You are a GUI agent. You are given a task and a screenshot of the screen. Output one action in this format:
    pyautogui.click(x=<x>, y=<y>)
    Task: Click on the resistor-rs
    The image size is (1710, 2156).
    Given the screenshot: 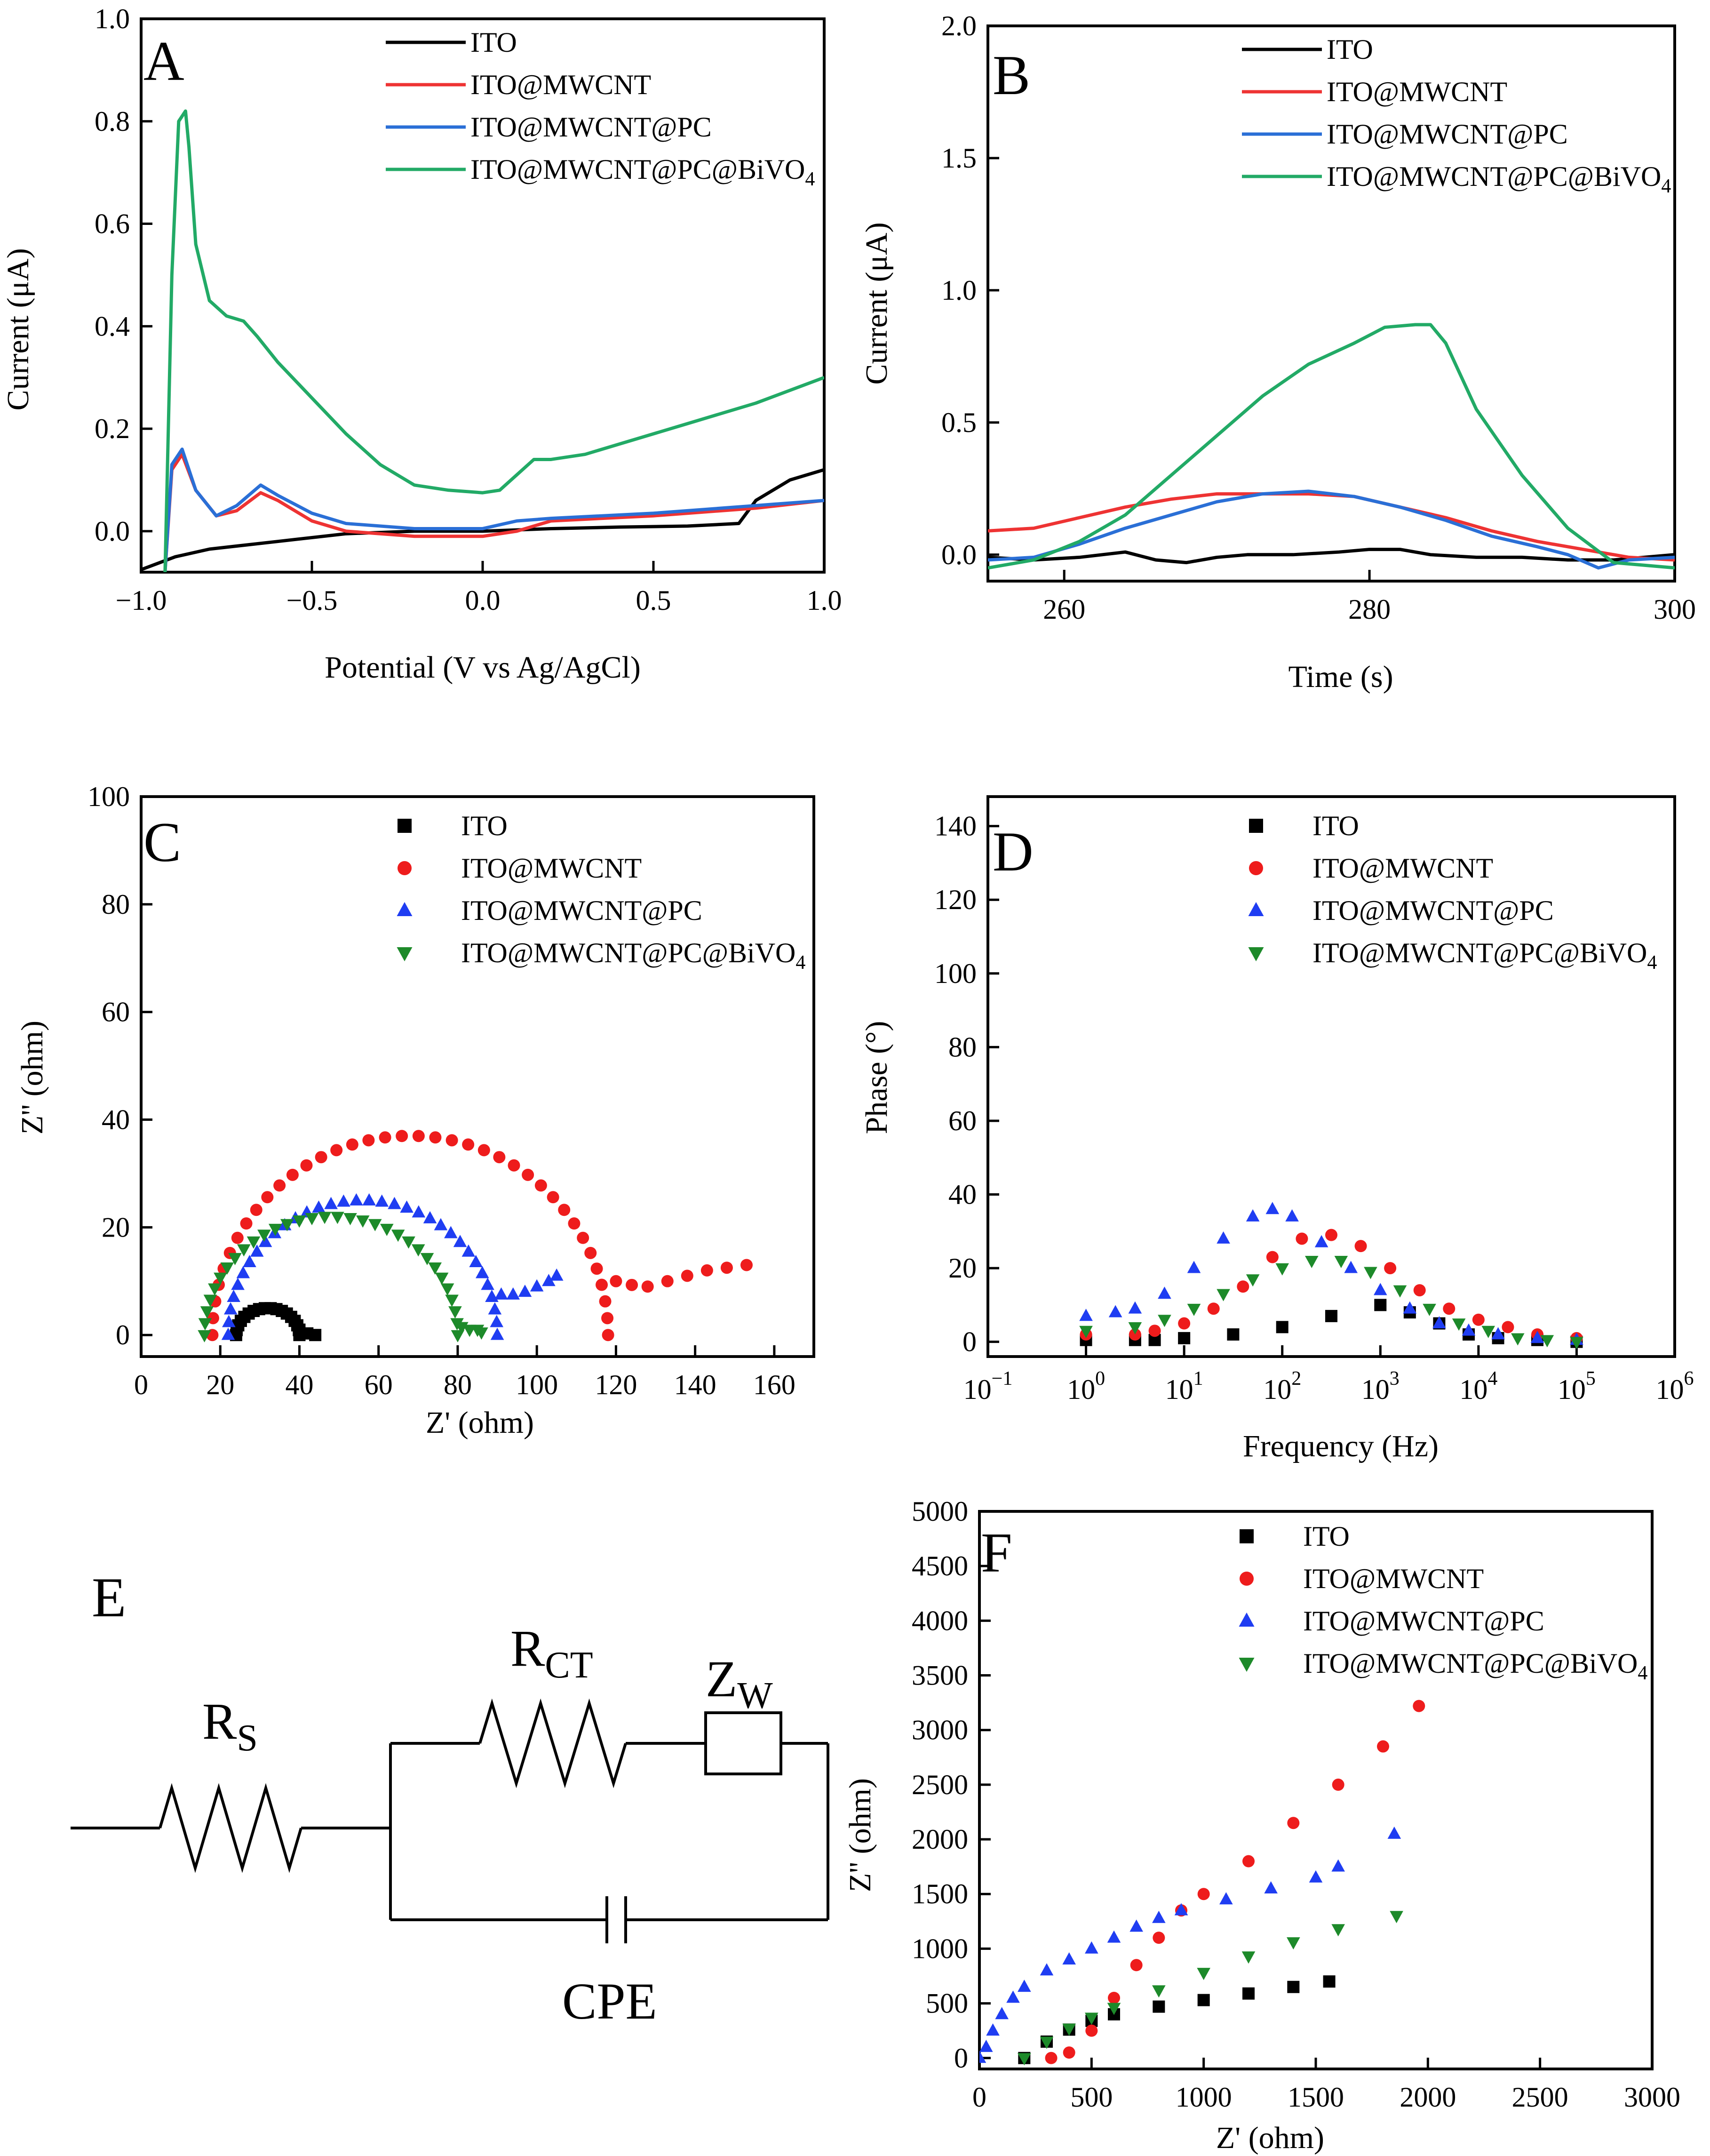 What is the action you would take?
    pyautogui.click(x=230, y=1828)
    